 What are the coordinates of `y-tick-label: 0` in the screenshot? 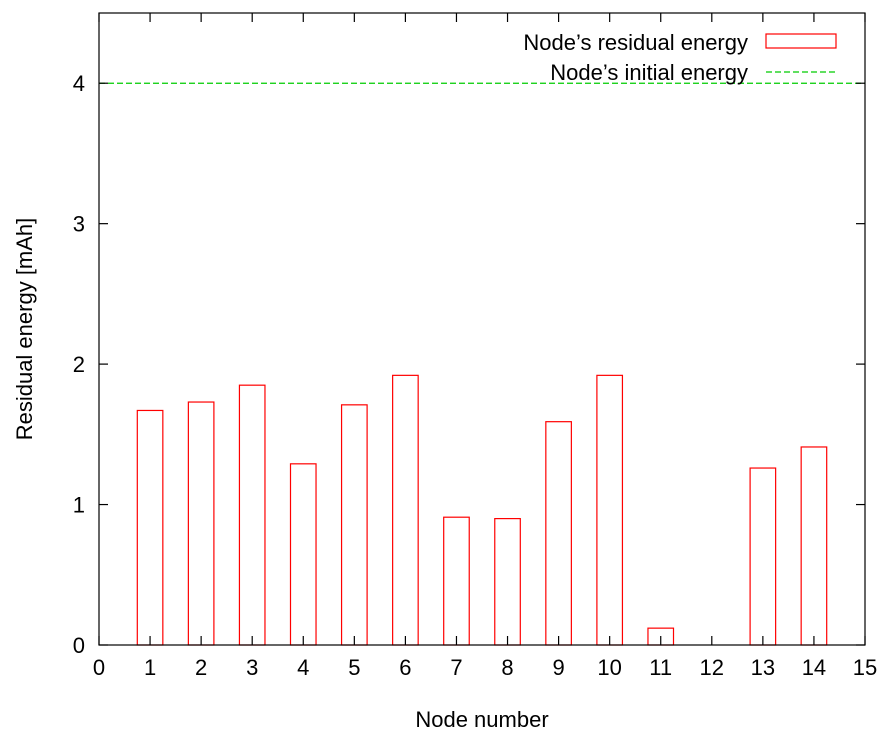 It's located at (79, 645).